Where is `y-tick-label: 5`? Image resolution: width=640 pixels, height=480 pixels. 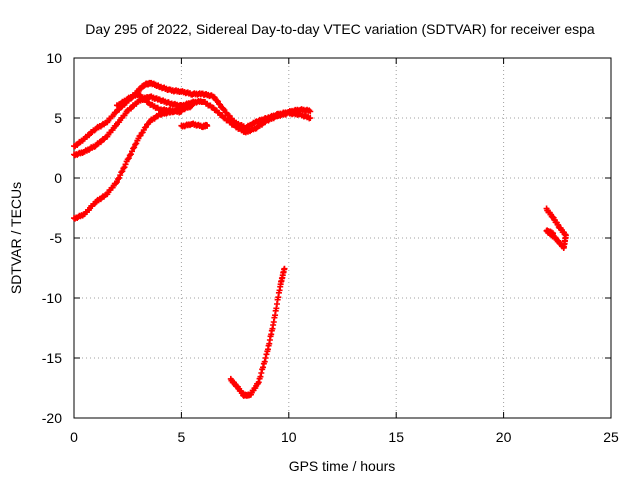
y-tick-label: 5 is located at coordinates (58, 118).